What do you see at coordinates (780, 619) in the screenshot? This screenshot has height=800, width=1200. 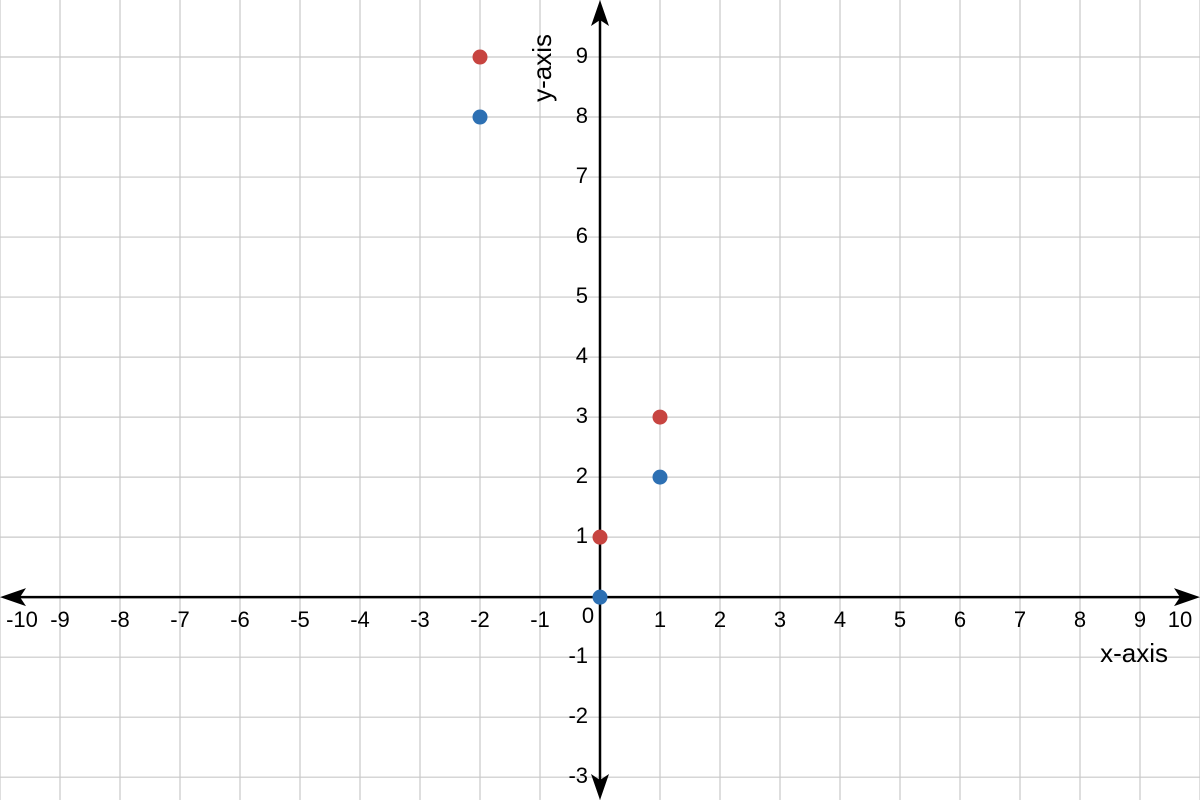 I see `x-tick-label: 3` at bounding box center [780, 619].